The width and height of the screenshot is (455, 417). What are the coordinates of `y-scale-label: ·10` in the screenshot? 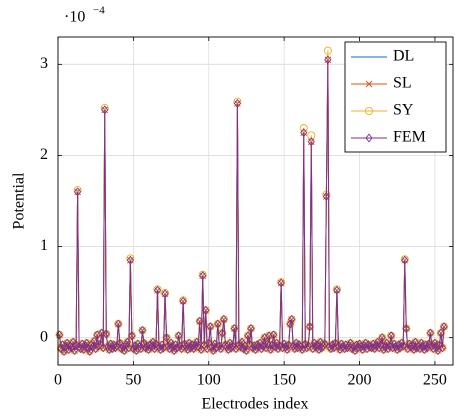 It's located at (74, 17).